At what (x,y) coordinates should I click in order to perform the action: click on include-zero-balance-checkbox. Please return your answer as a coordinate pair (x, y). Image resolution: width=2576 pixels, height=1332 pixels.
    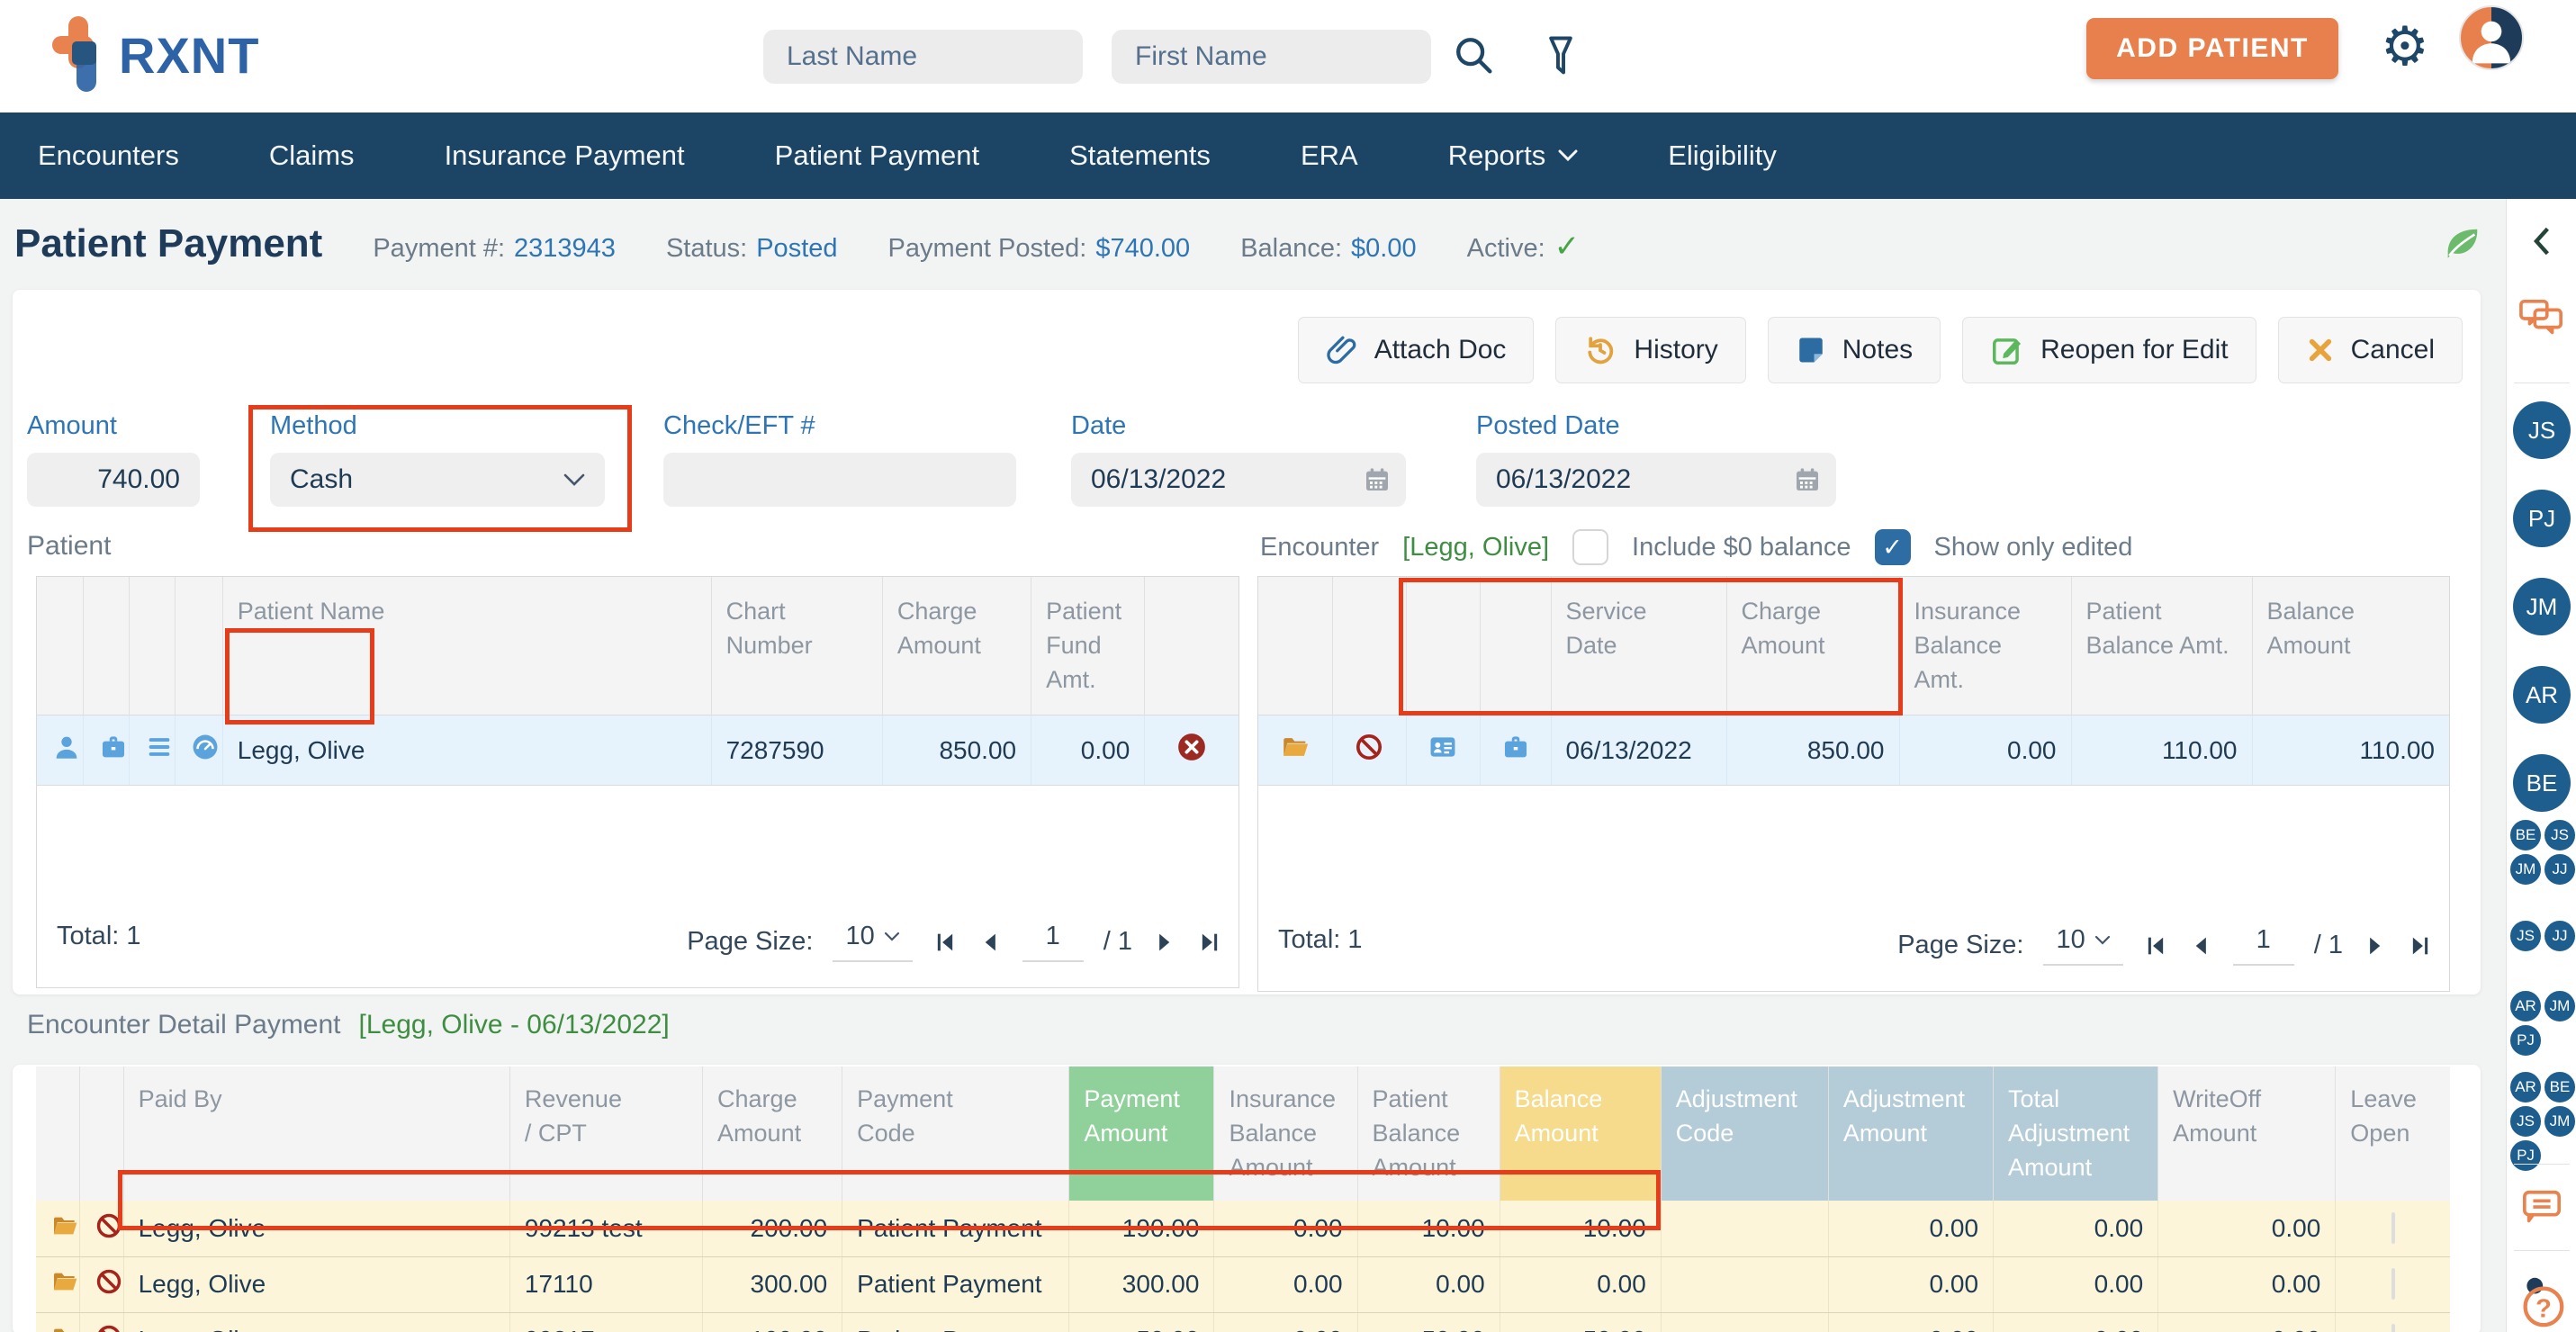
    Looking at the image, I should click on (1590, 547).